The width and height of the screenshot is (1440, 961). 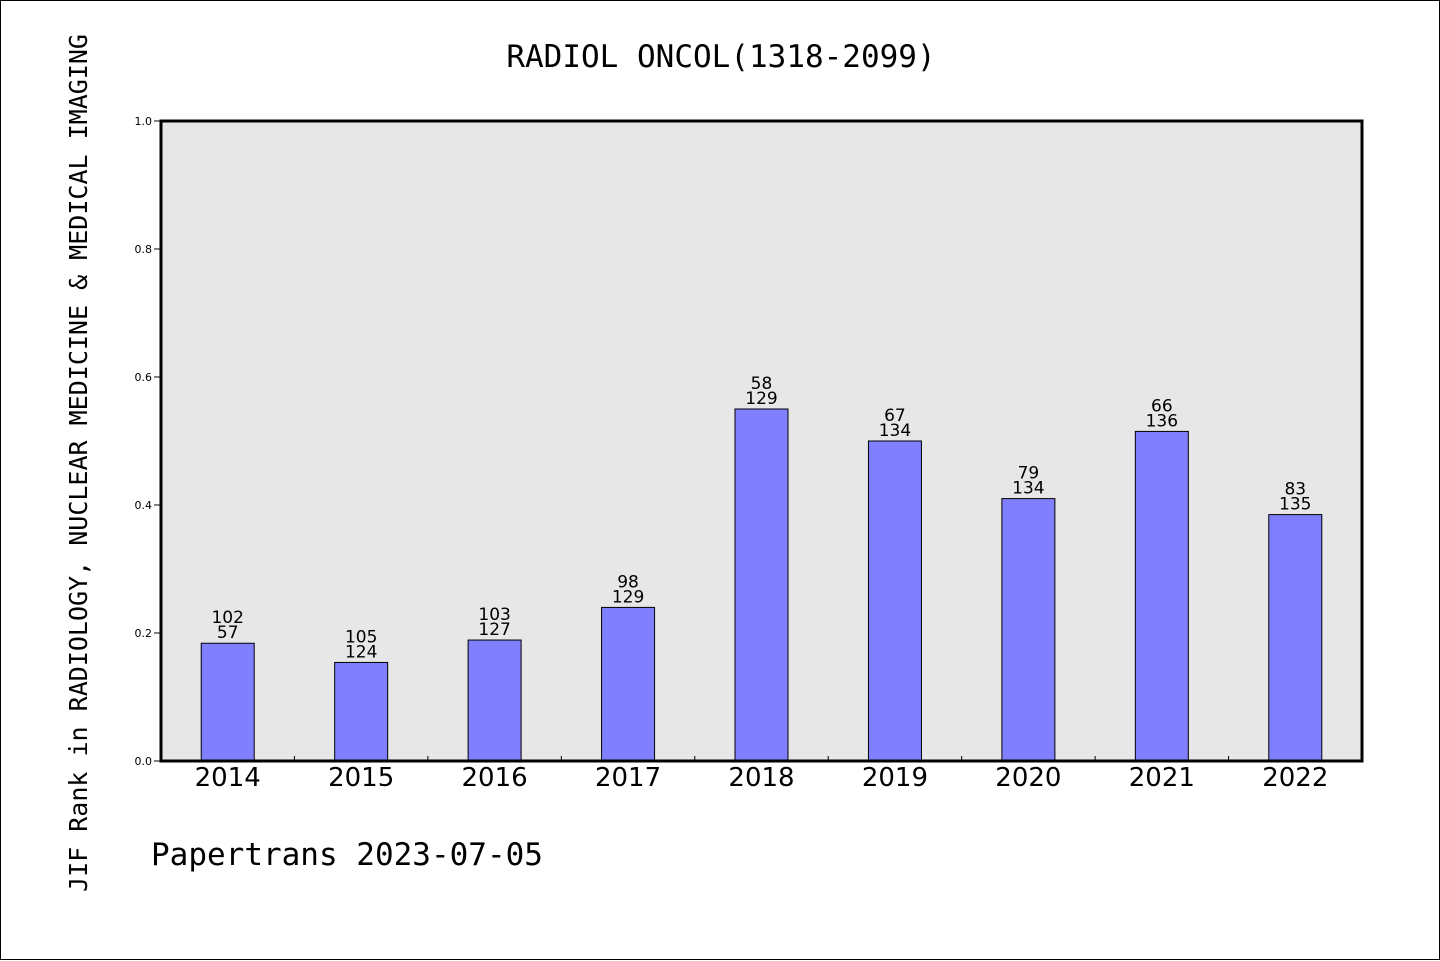 What do you see at coordinates (361, 711) in the screenshot?
I see `bar-2015` at bounding box center [361, 711].